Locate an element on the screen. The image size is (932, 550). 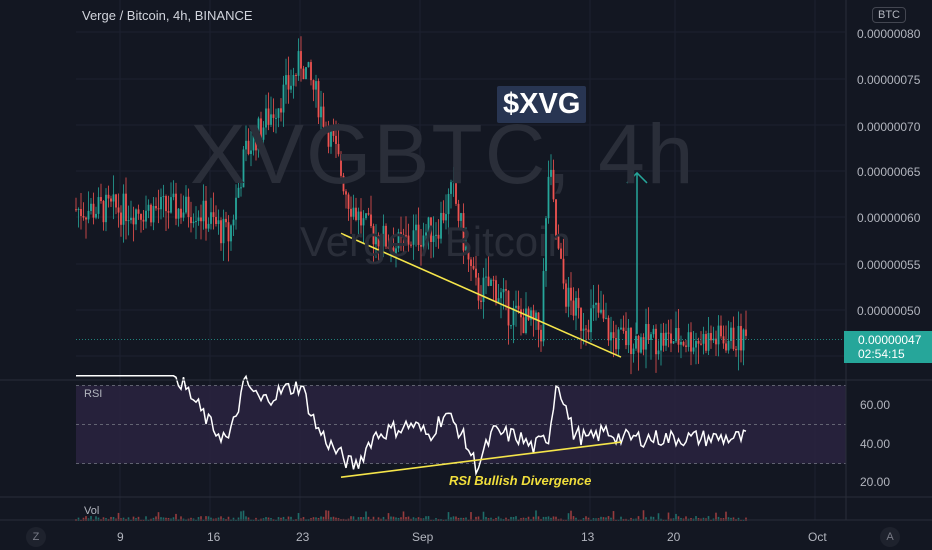
ticker-annotation: $XVG is located at coordinates (542, 104).